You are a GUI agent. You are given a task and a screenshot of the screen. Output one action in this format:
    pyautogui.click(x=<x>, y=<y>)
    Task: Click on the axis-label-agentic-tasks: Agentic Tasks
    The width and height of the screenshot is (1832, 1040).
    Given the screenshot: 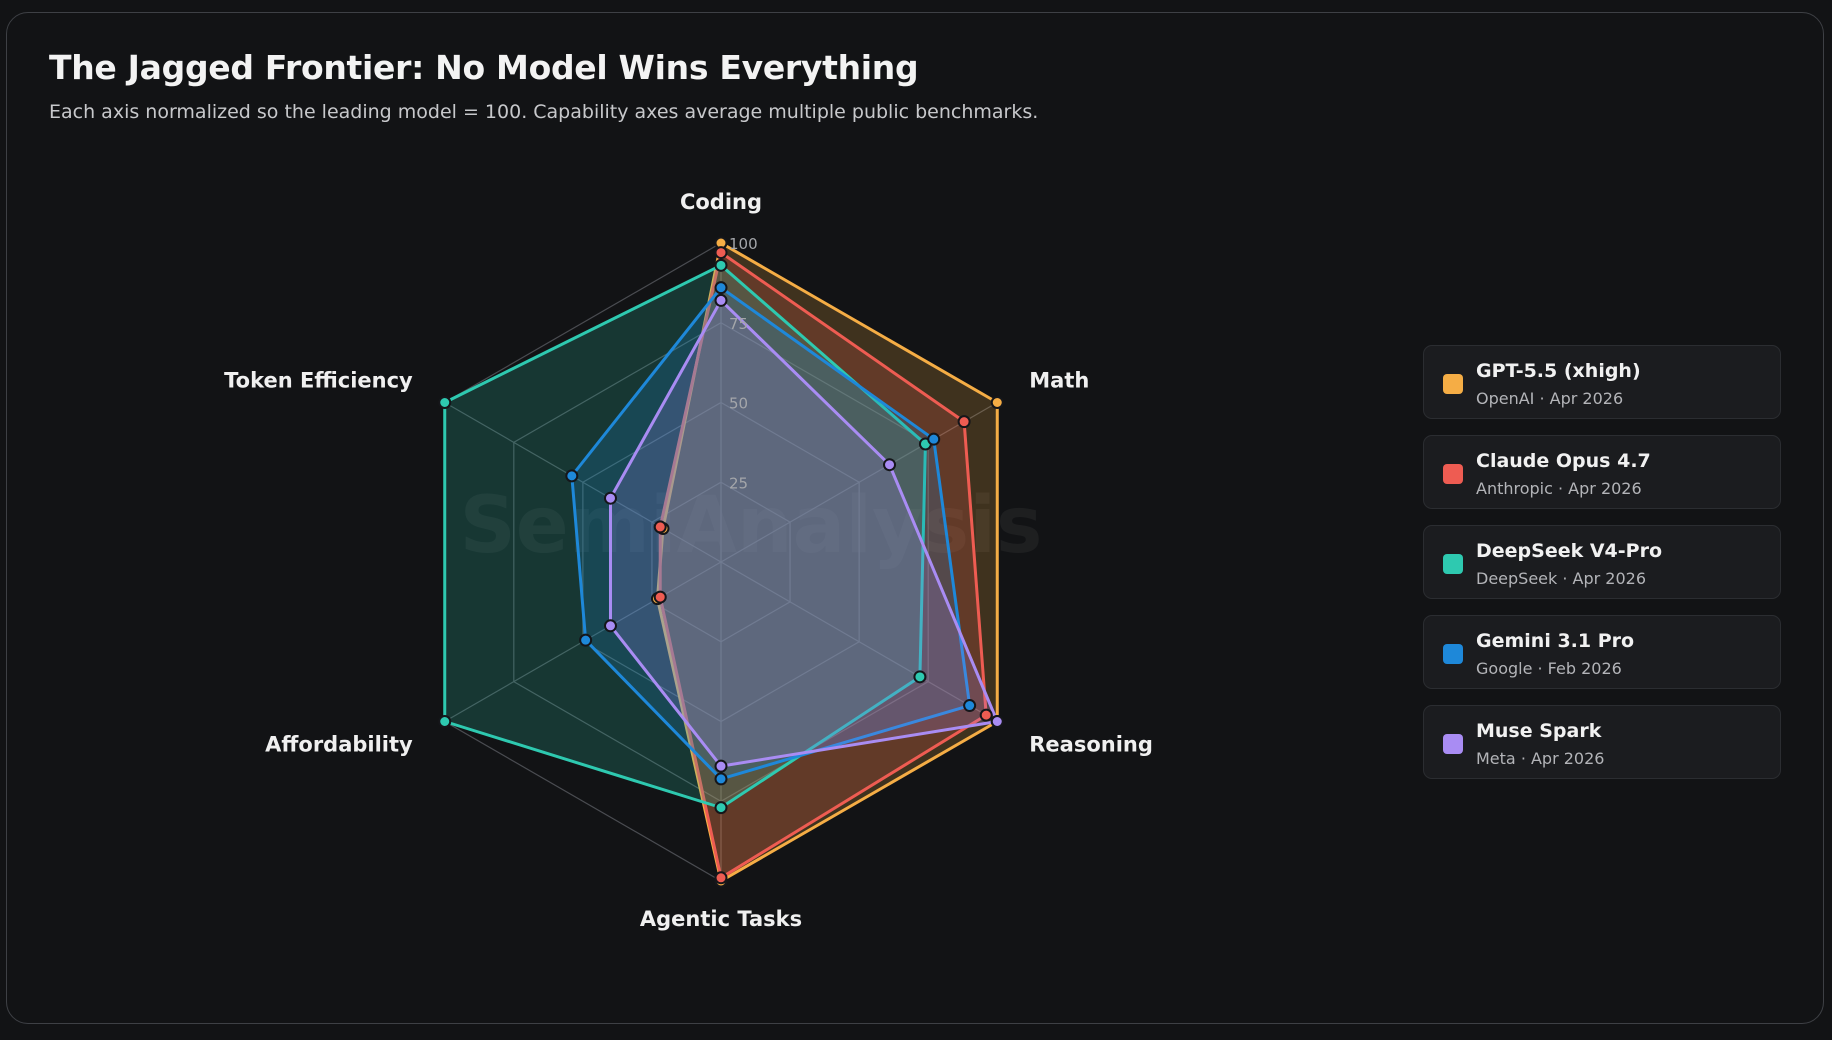 What is the action you would take?
    pyautogui.click(x=721, y=919)
    